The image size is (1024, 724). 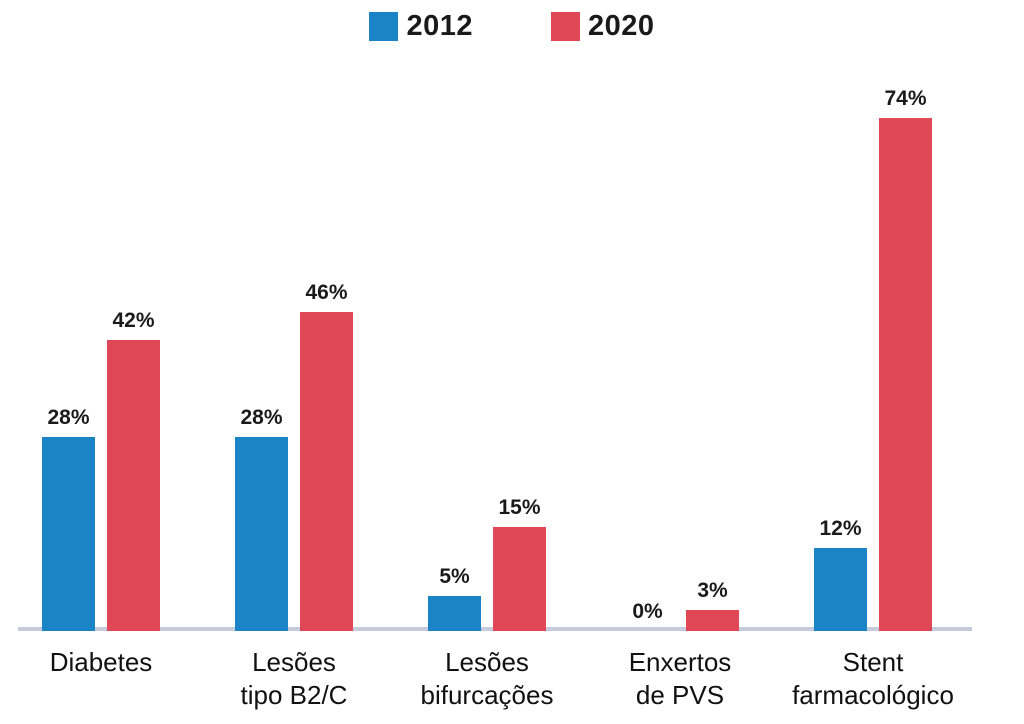 I want to click on bar-group: 0% 3%, so click(x=680, y=605).